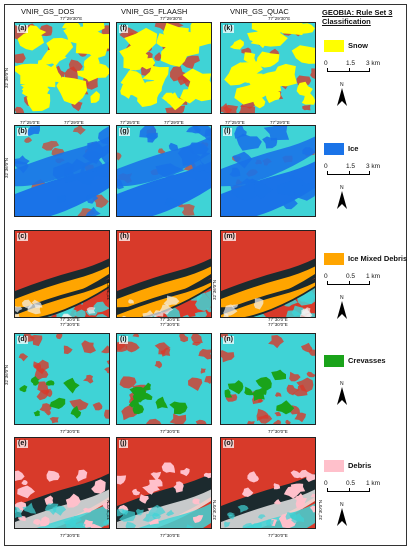 This screenshot has height=550, width=411. I want to click on map-panel: (h), so click(164, 274).